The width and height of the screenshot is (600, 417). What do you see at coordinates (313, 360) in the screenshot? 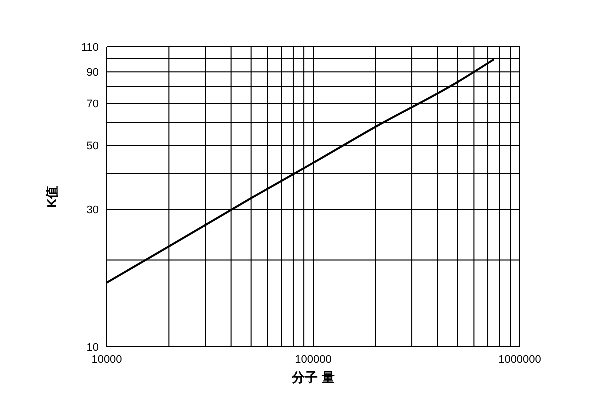
I see `x-tick-label: 100000` at bounding box center [313, 360].